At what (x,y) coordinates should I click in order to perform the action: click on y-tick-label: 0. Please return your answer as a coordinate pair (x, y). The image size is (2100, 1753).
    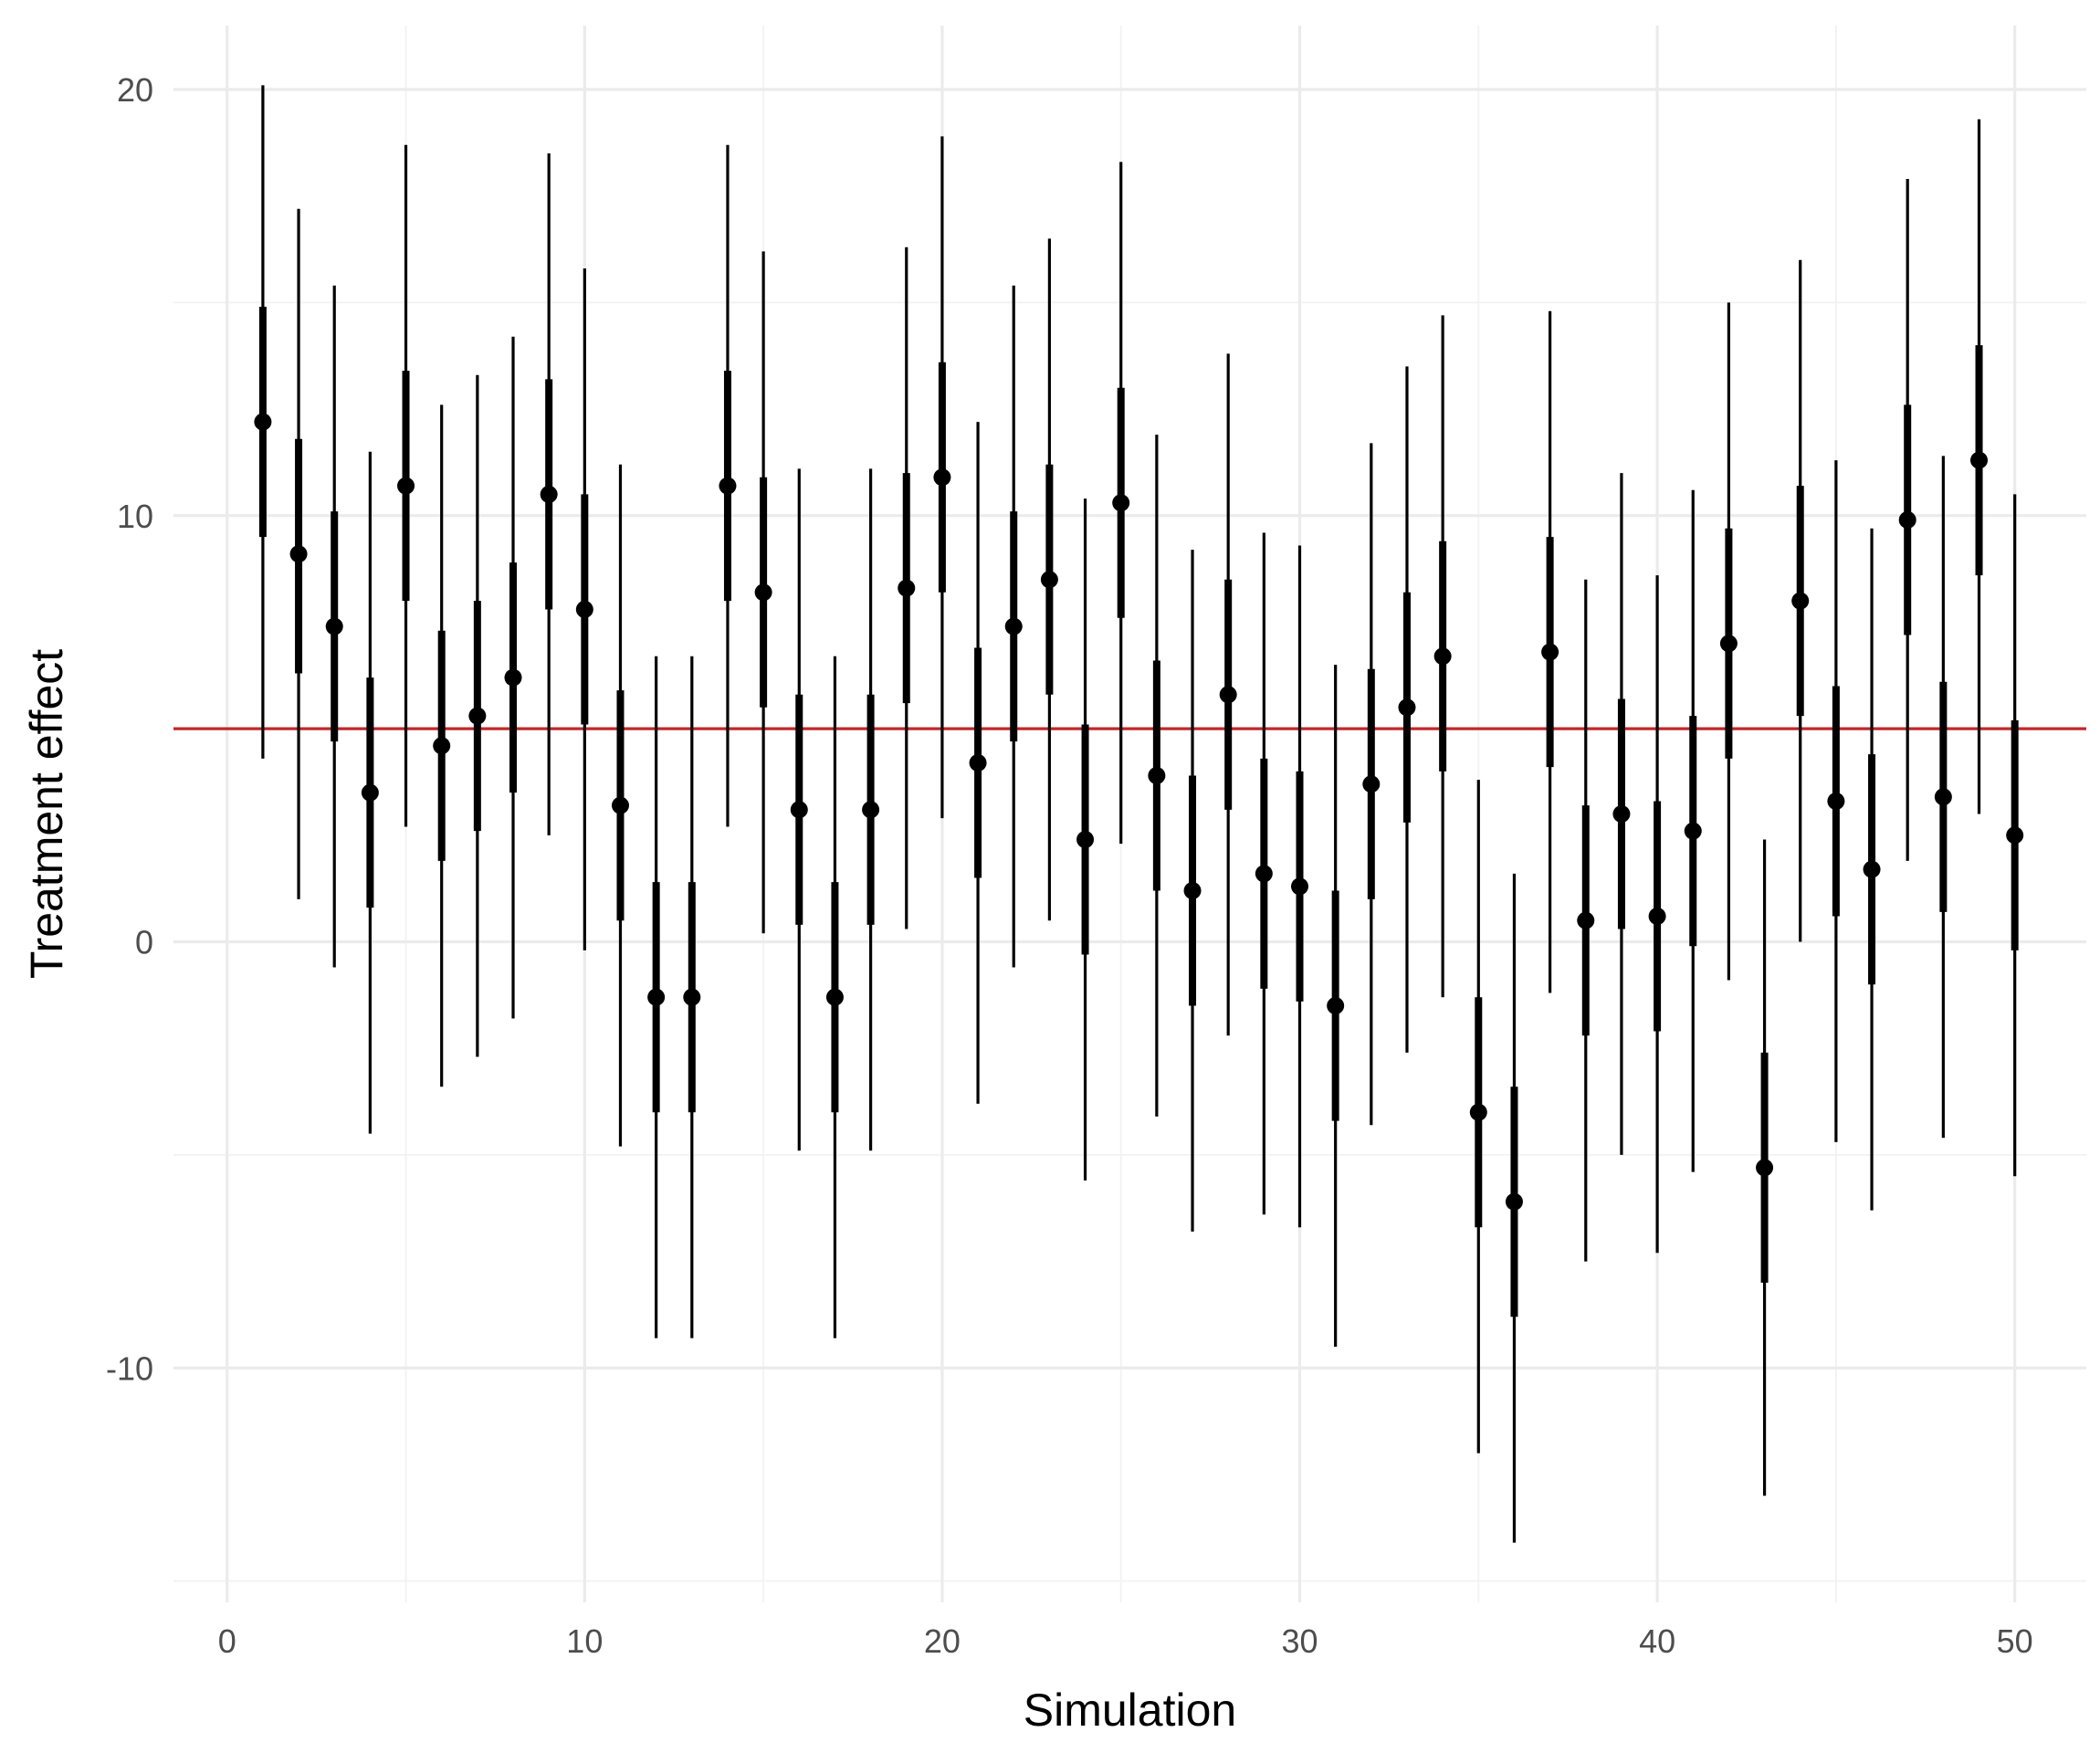
    Looking at the image, I should click on (144, 942).